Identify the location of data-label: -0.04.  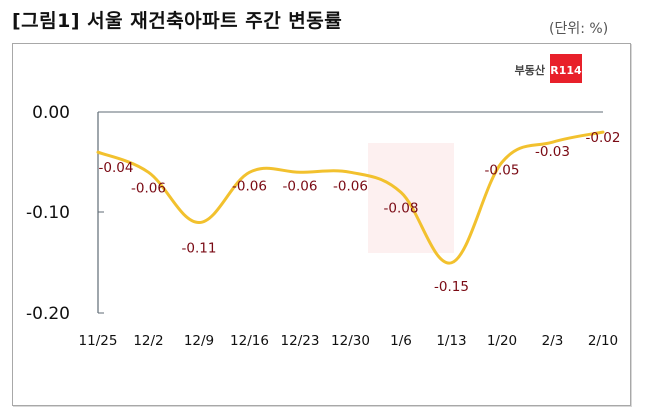
(116, 168).